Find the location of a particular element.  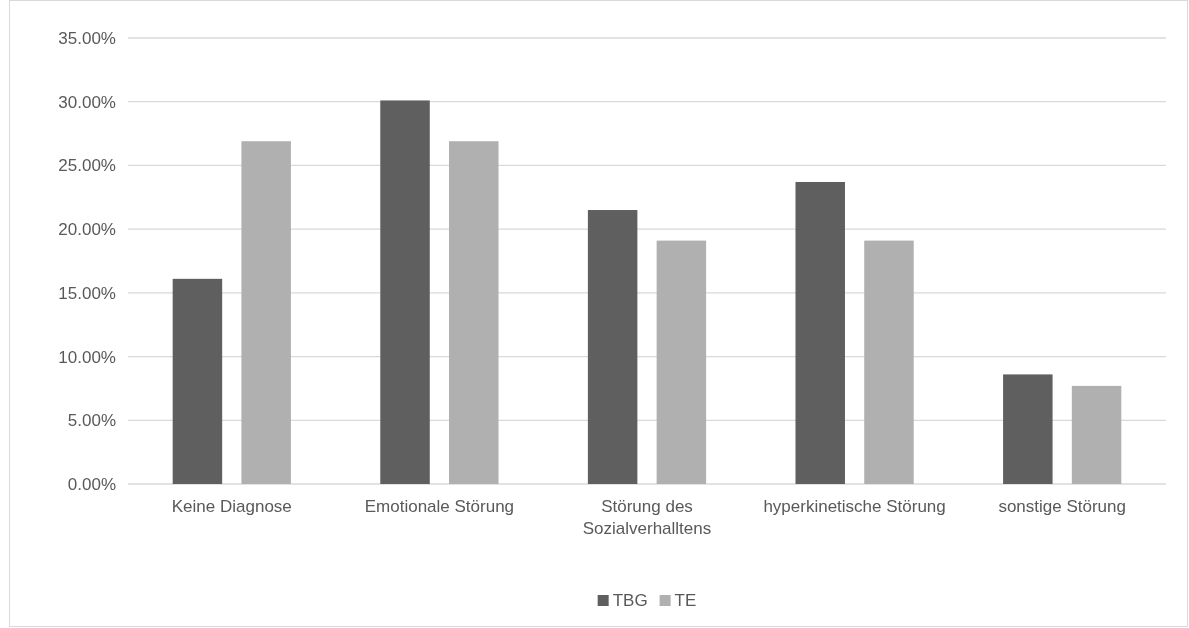

x-tick-label: Keine Diagnose is located at coordinates (231, 506).